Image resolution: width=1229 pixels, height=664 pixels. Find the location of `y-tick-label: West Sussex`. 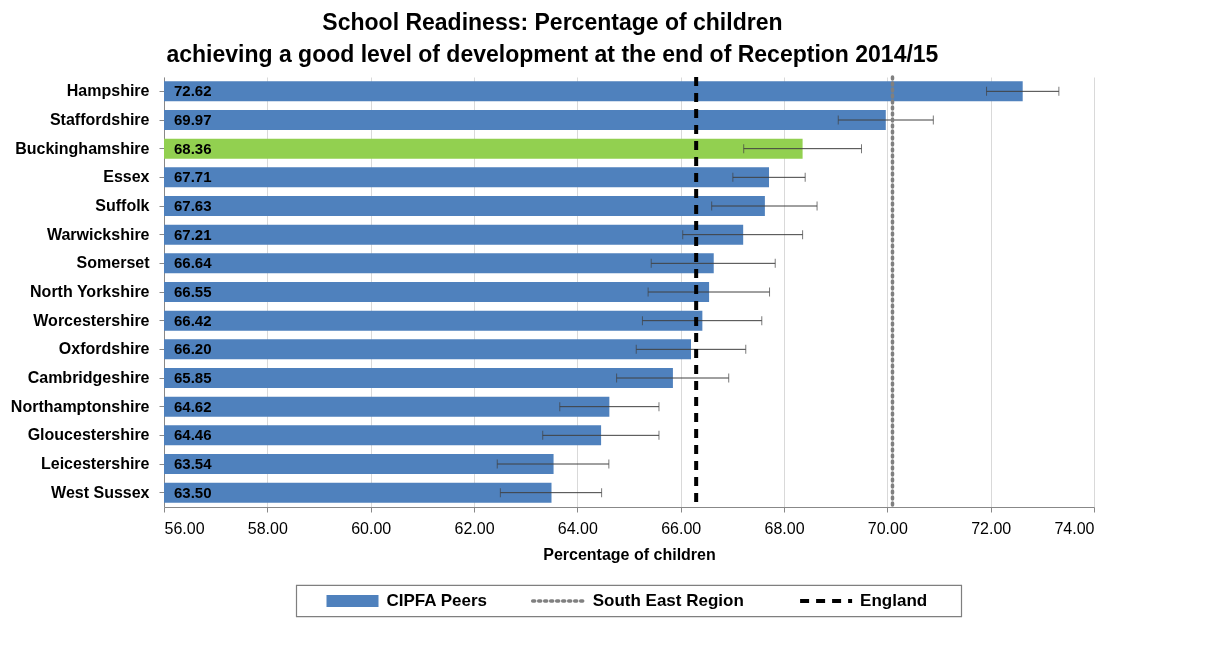

y-tick-label: West Sussex is located at coordinates (100, 492).